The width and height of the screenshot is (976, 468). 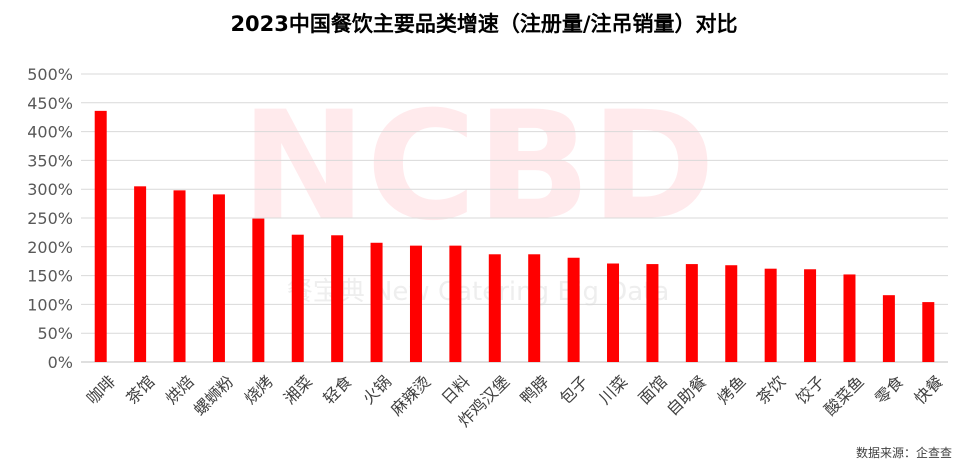 I want to click on y-tick-label: 200%, so click(x=50, y=247).